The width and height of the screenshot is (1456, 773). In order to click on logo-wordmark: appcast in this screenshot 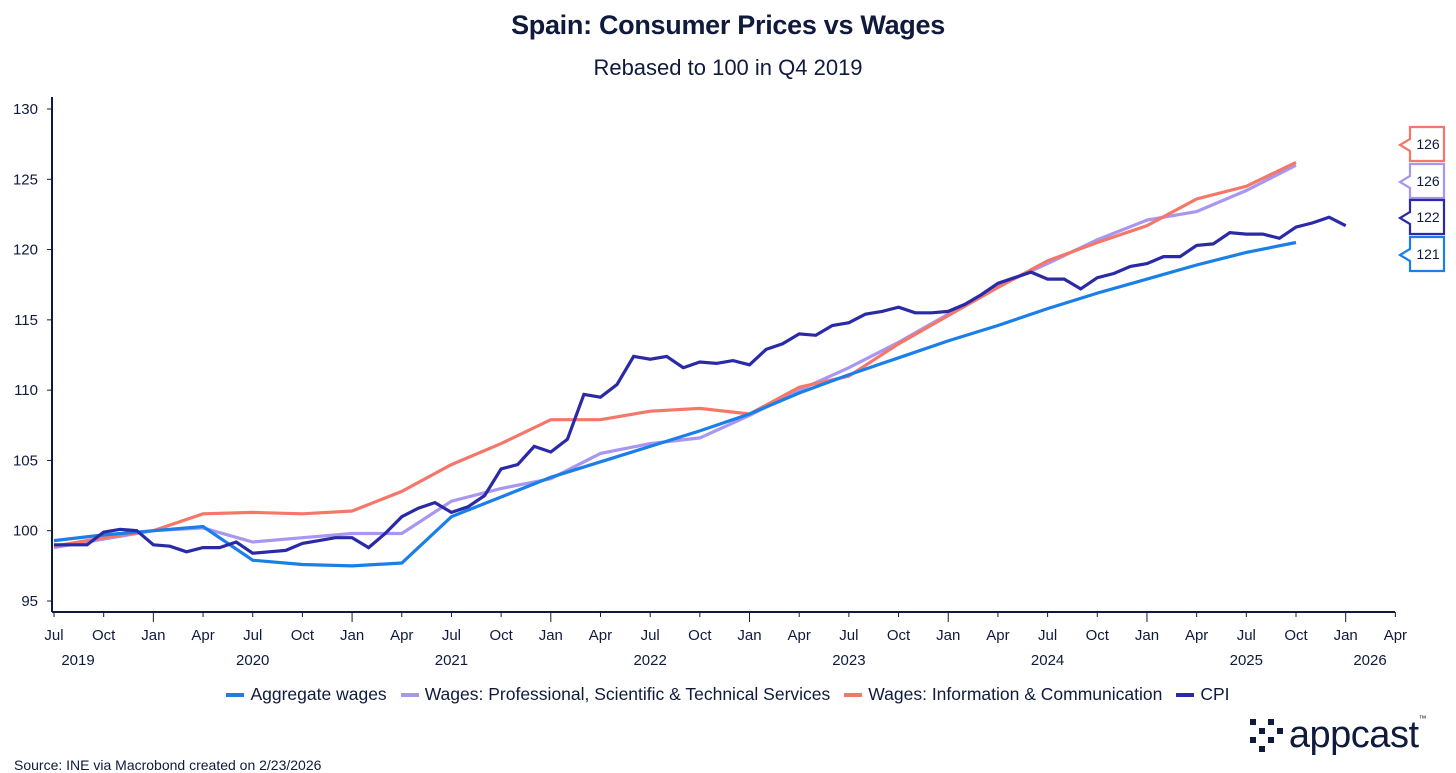, I will do `click(1353, 735)`.